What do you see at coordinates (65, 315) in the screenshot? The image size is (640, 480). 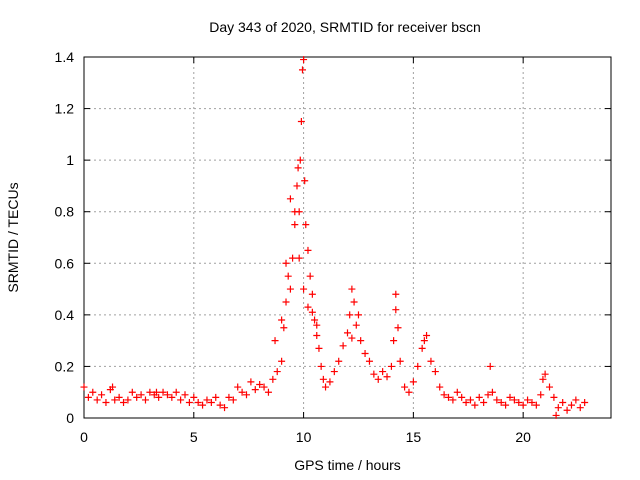 I see `y-tick-label: 0.4` at bounding box center [65, 315].